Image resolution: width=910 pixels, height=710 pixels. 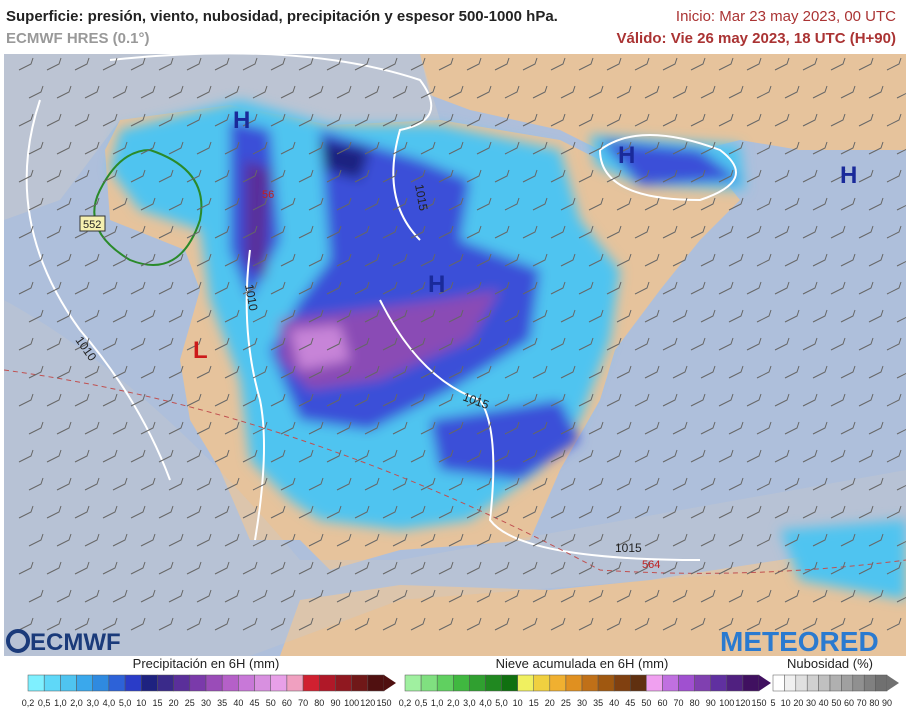 What do you see at coordinates (651, 565) in the screenshot?
I see `thickness-label: 564` at bounding box center [651, 565].